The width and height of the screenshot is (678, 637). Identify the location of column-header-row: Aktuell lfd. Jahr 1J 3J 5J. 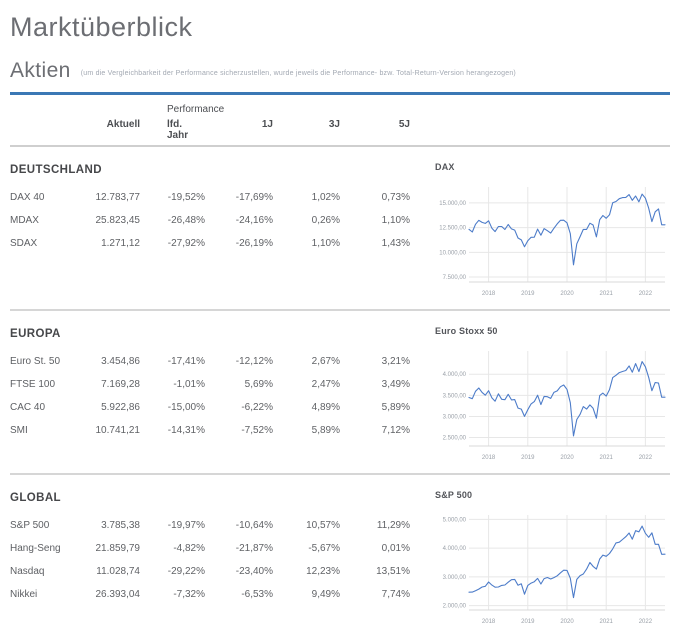
(340, 130).